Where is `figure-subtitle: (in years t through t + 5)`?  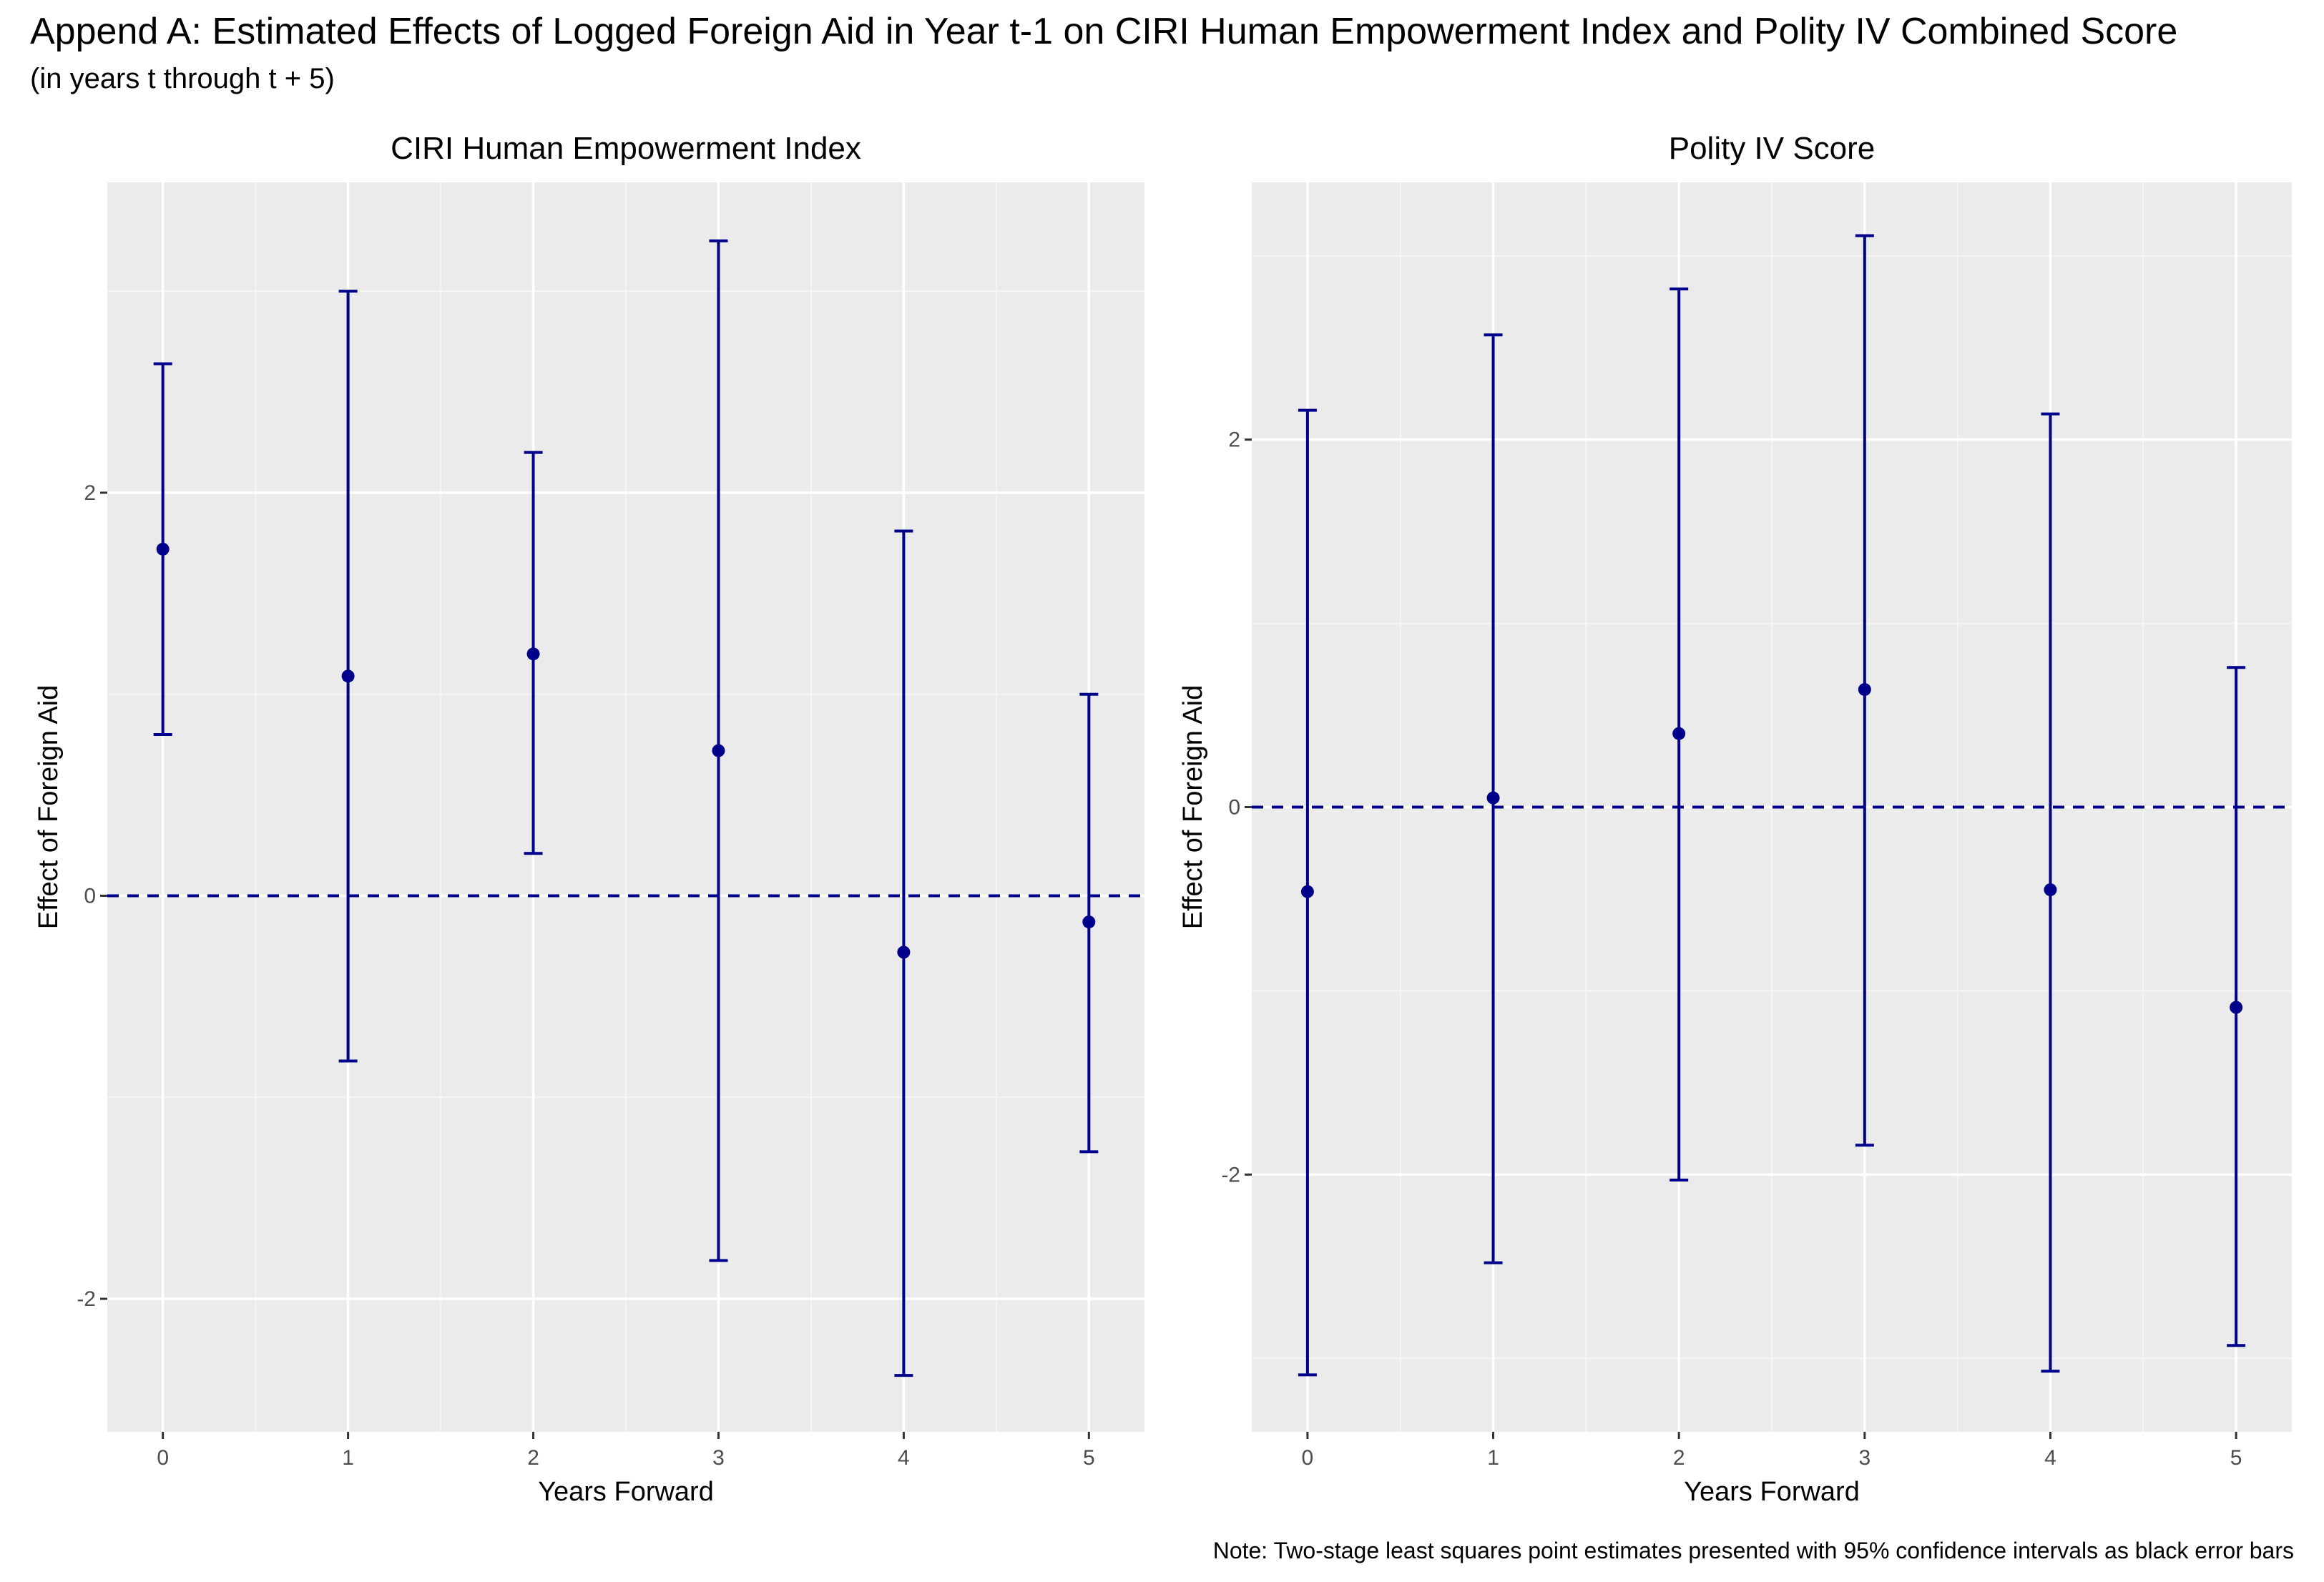 figure-subtitle: (in years t through t + 5) is located at coordinates (182, 78).